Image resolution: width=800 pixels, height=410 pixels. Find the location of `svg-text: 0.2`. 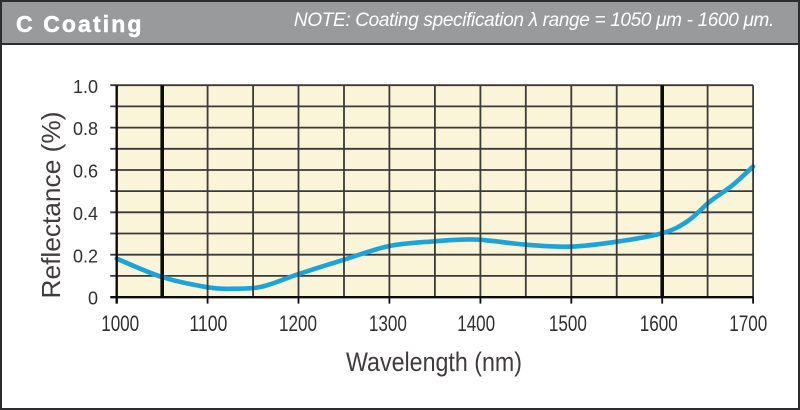

svg-text: 0.2 is located at coordinates (85, 256).